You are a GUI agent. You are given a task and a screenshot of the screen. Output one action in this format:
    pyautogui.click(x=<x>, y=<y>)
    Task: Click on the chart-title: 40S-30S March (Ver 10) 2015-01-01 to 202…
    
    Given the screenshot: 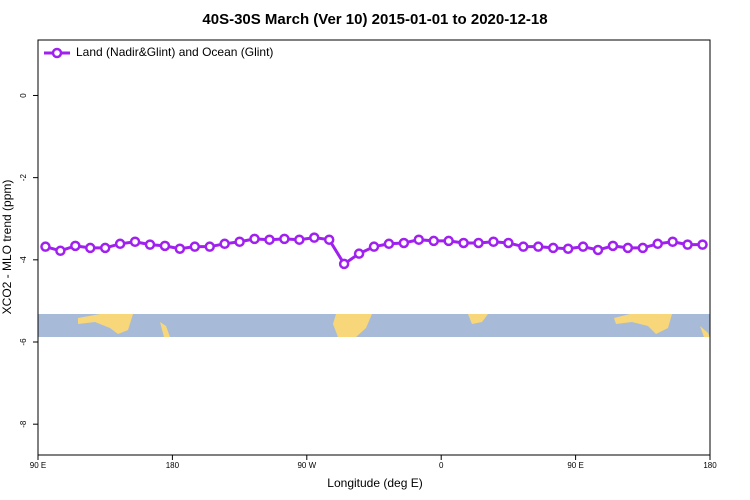 What is the action you would take?
    pyautogui.click(x=374, y=19)
    